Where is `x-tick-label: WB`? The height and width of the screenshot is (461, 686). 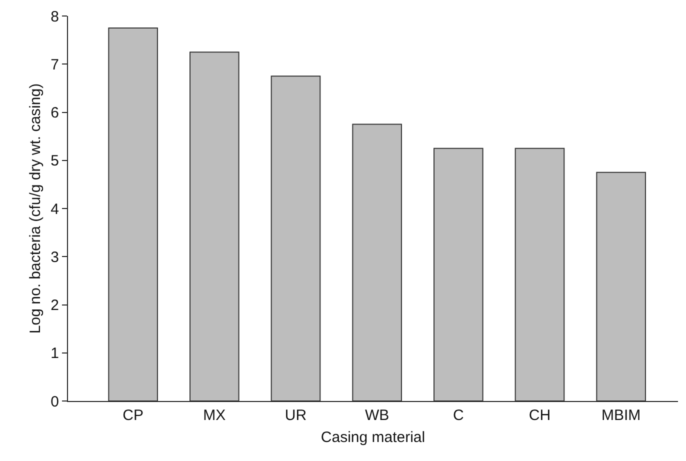 x-tick-label: WB is located at coordinates (377, 415).